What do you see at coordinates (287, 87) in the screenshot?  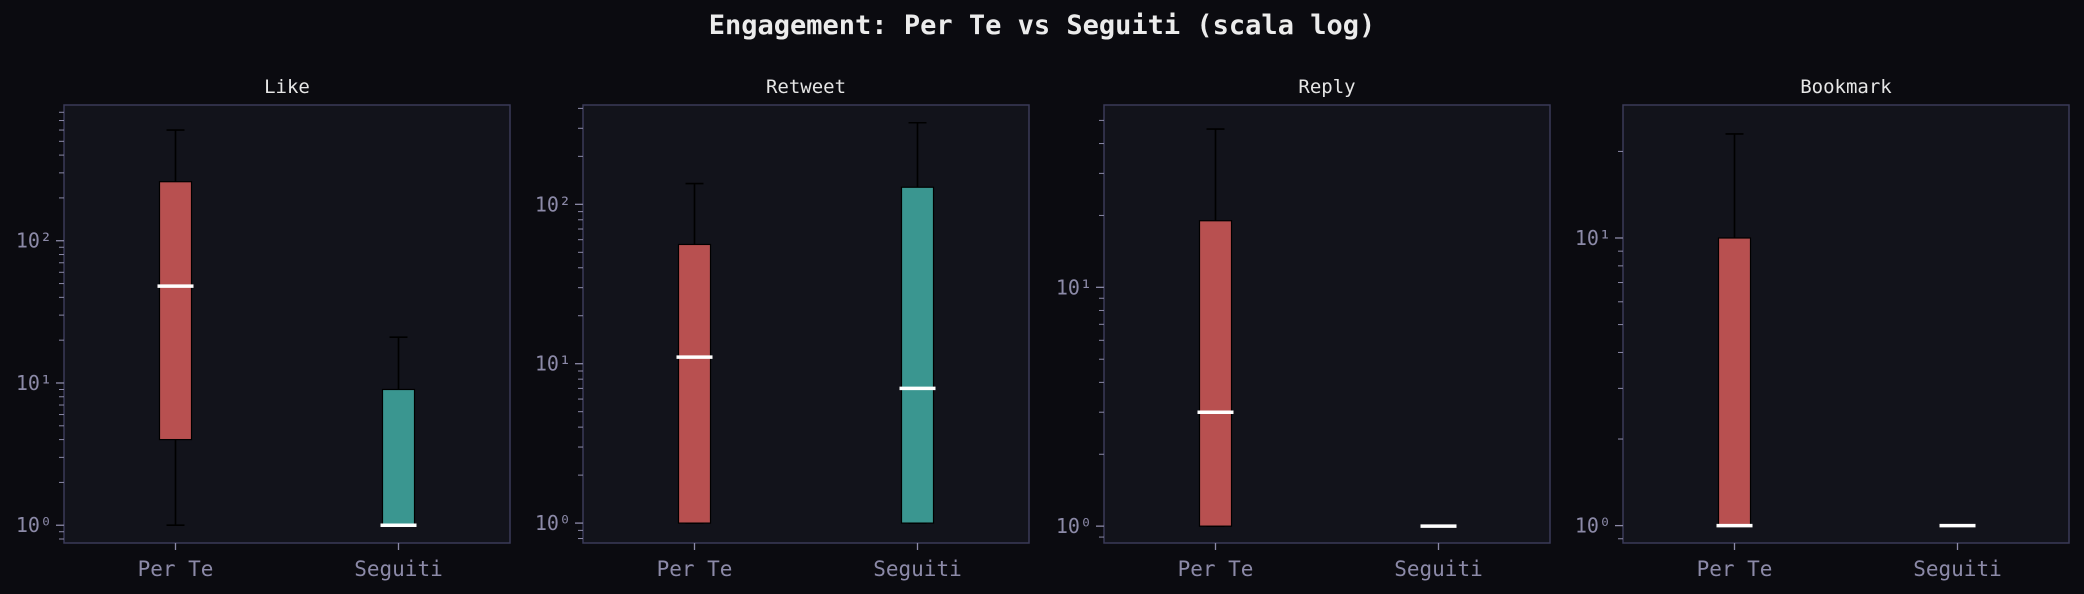 I see `subplot-title: Like` at bounding box center [287, 87].